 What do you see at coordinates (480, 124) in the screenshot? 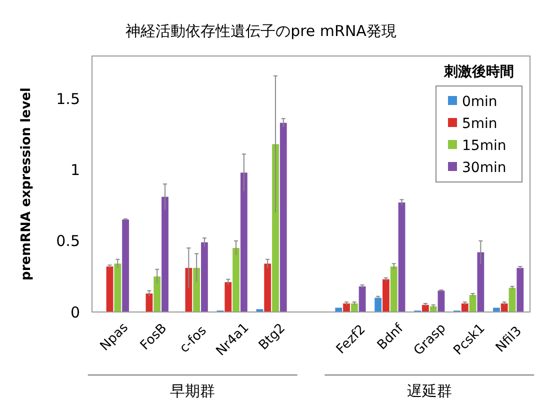
I see `legend-label: 5min` at bounding box center [480, 124].